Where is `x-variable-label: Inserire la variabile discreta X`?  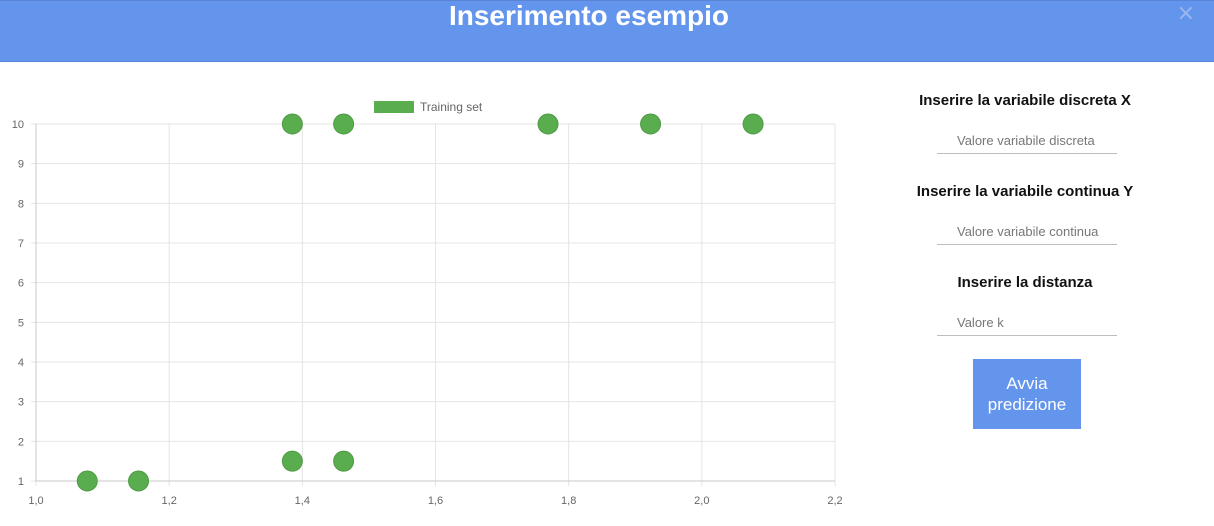 x-variable-label: Inserire la variabile discreta X is located at coordinates (1025, 100).